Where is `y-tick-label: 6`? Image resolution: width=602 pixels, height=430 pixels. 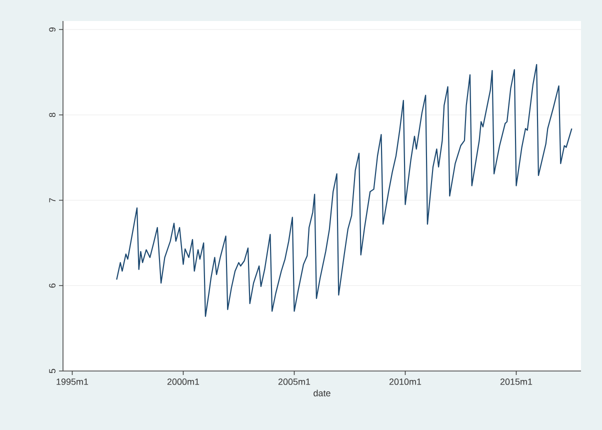 y-tick-label: 6 is located at coordinates (52, 286).